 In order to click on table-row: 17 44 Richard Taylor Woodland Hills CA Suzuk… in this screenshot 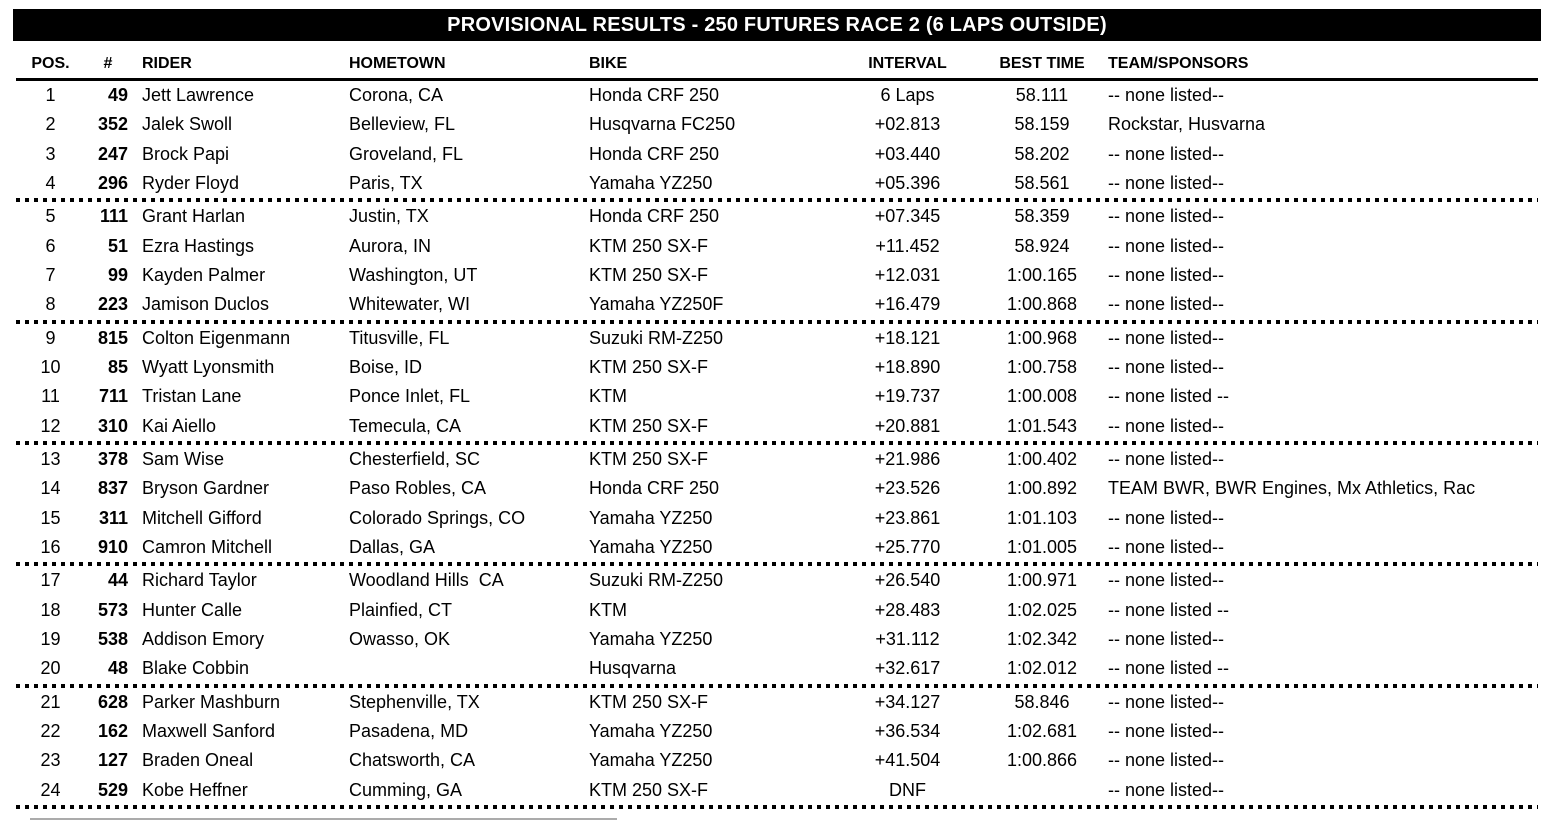, I will do `click(777, 580)`.